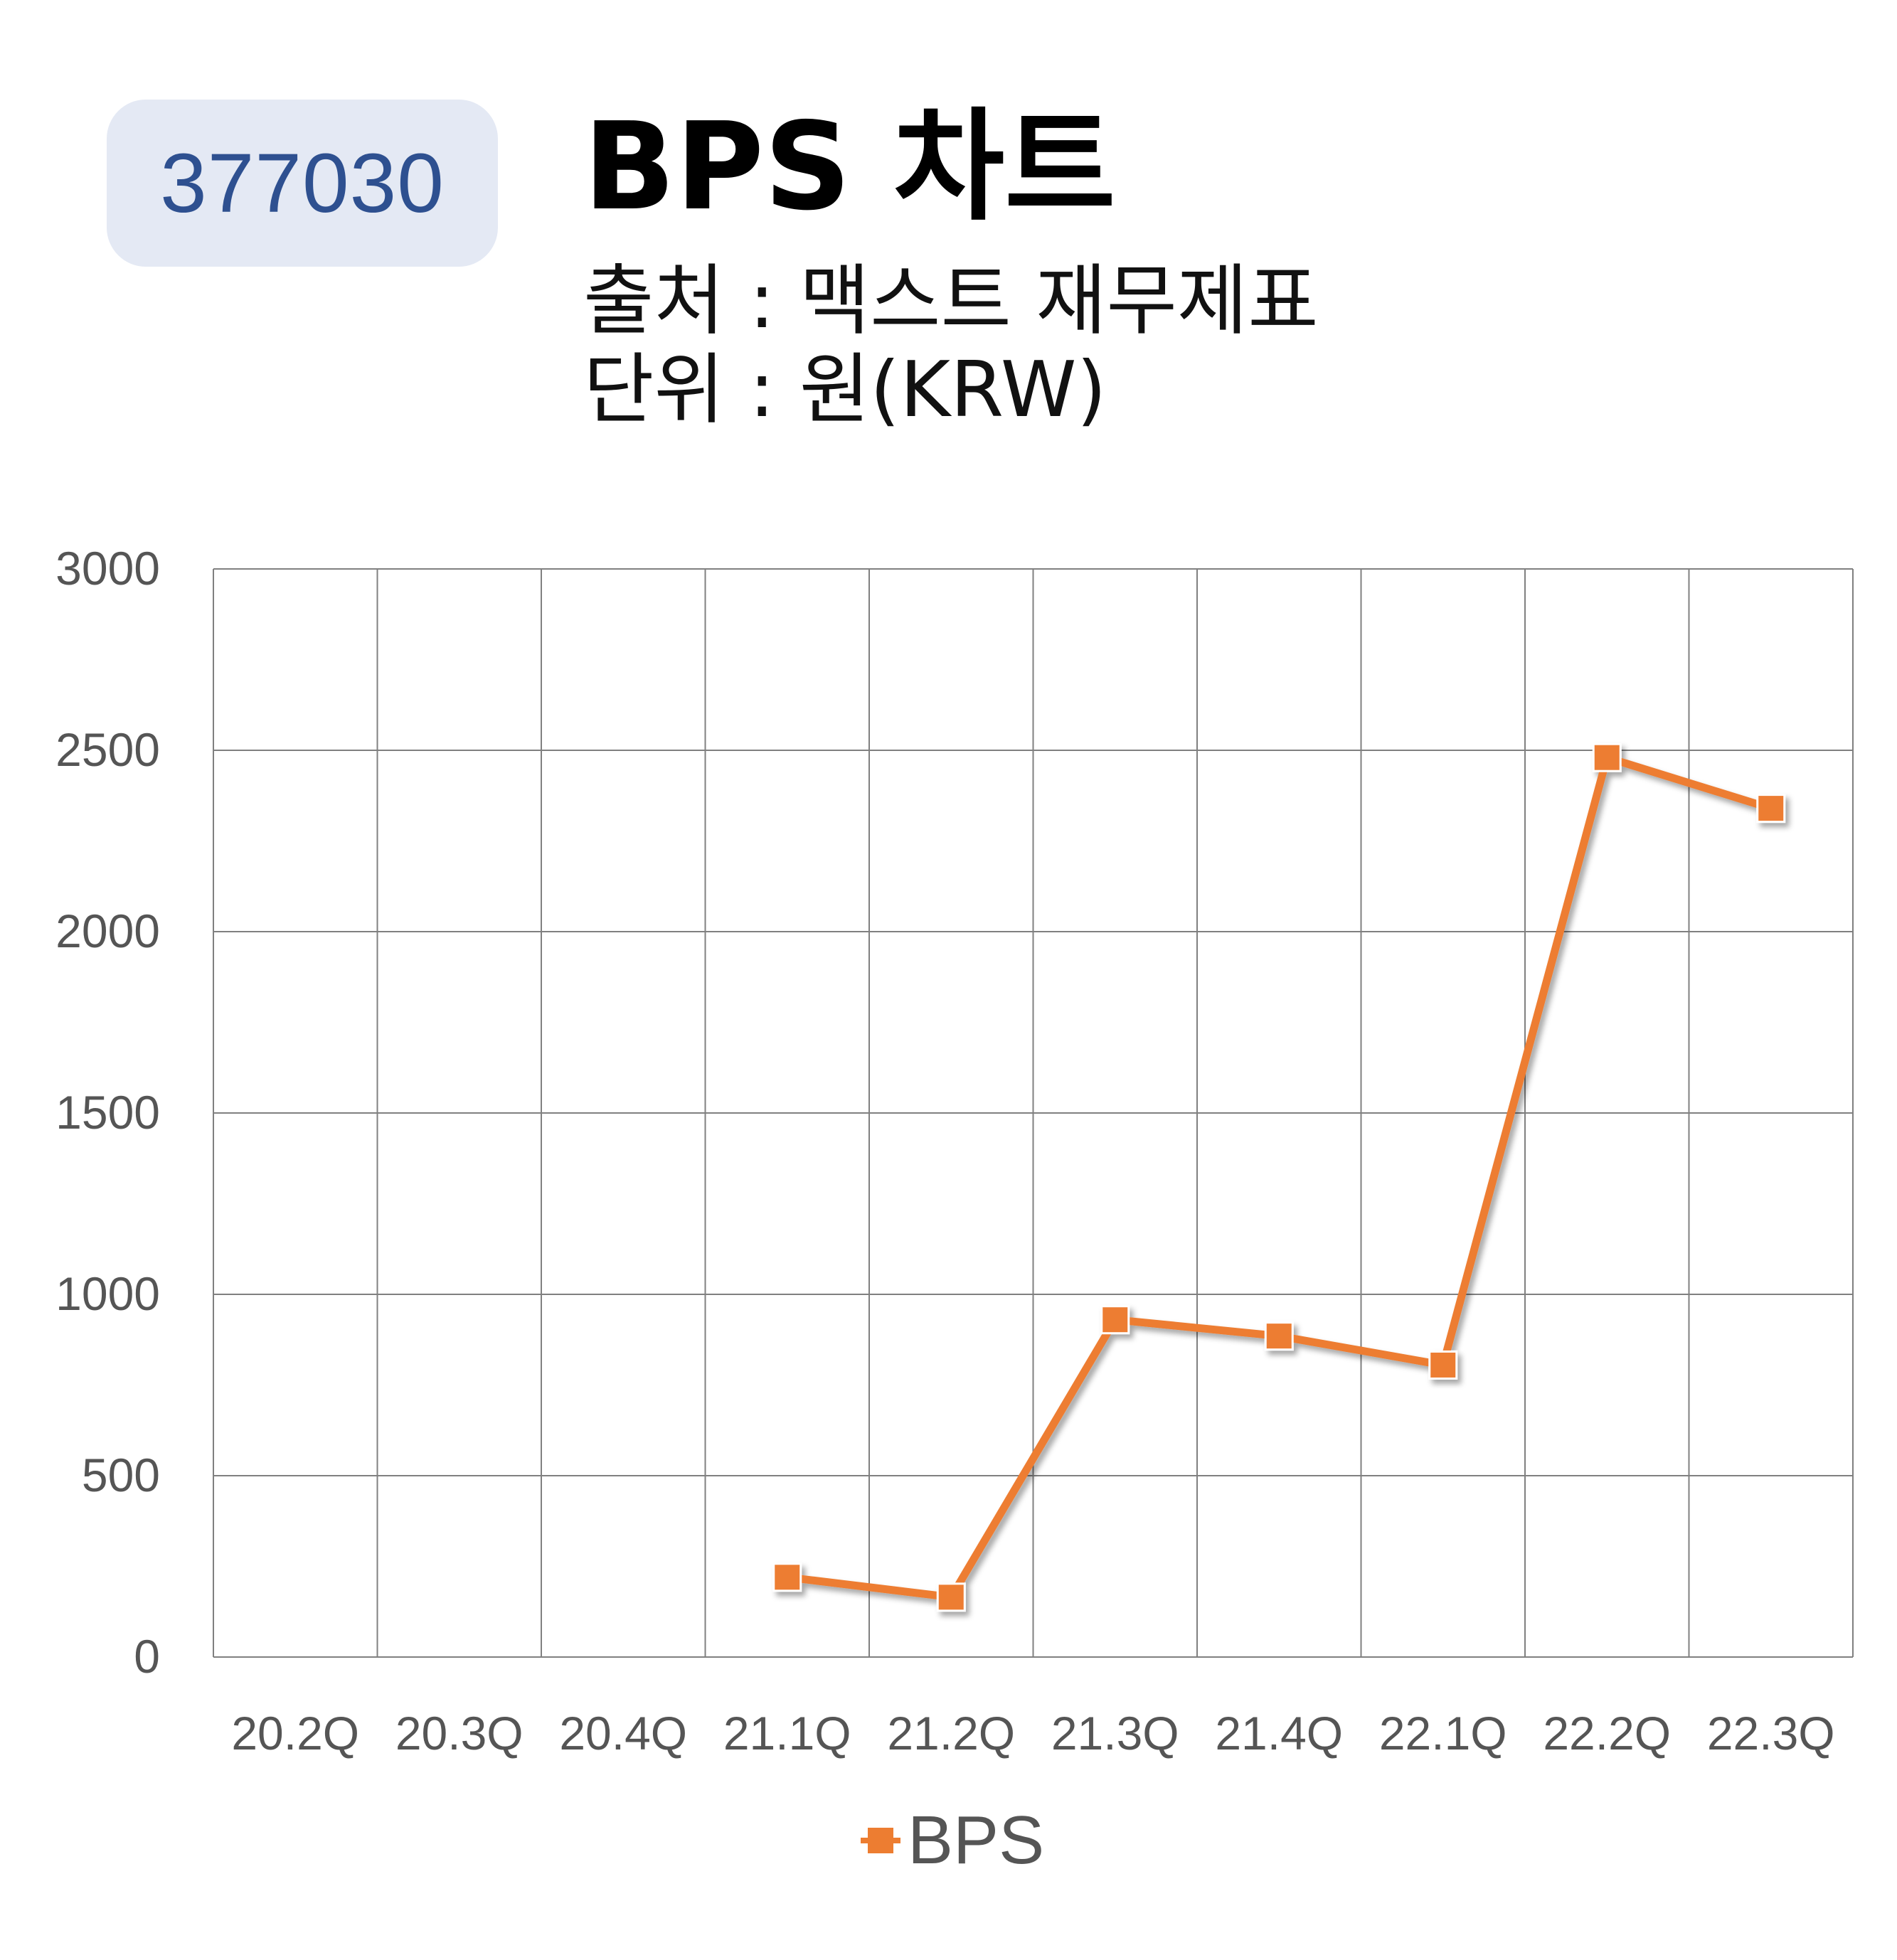 The width and height of the screenshot is (1897, 1960). What do you see at coordinates (850, 167) in the screenshot?
I see `chart-title: BPS 차트` at bounding box center [850, 167].